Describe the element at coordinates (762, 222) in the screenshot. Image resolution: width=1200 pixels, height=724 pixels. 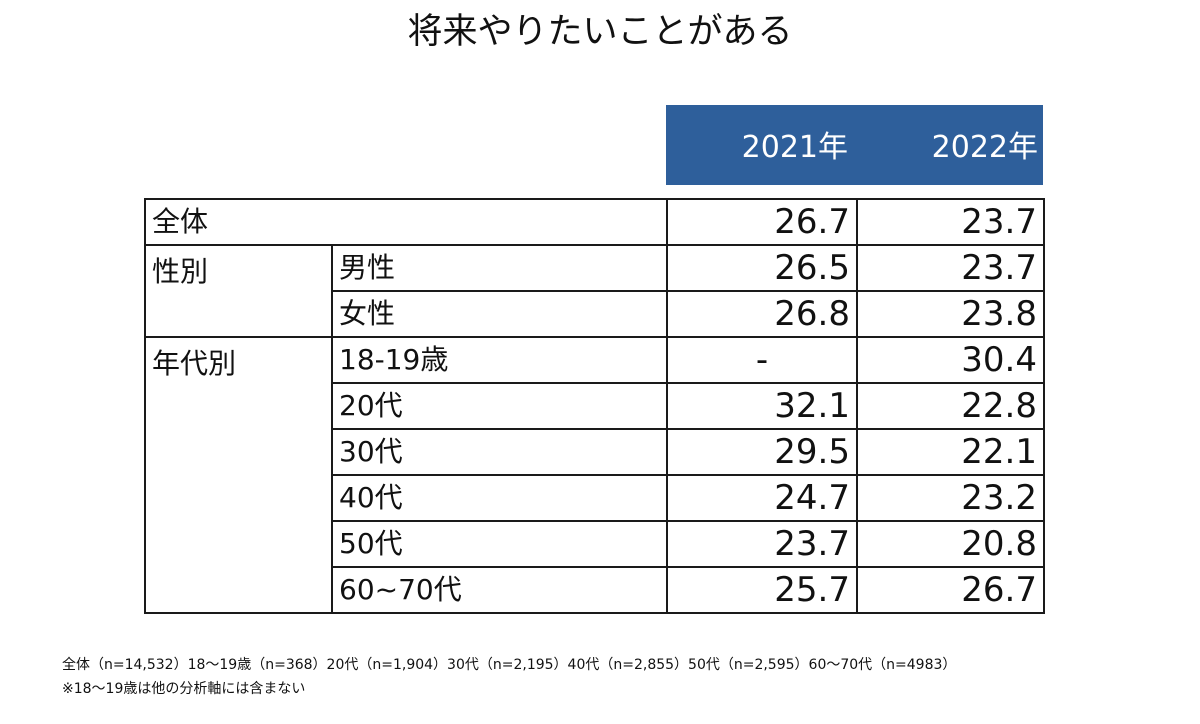
I see `cell-total-2021: 26.7` at that location.